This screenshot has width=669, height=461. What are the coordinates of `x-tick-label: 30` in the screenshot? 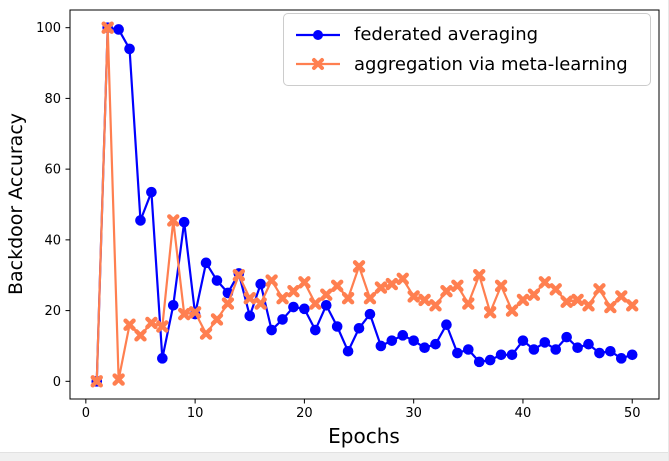 It's located at (413, 413).